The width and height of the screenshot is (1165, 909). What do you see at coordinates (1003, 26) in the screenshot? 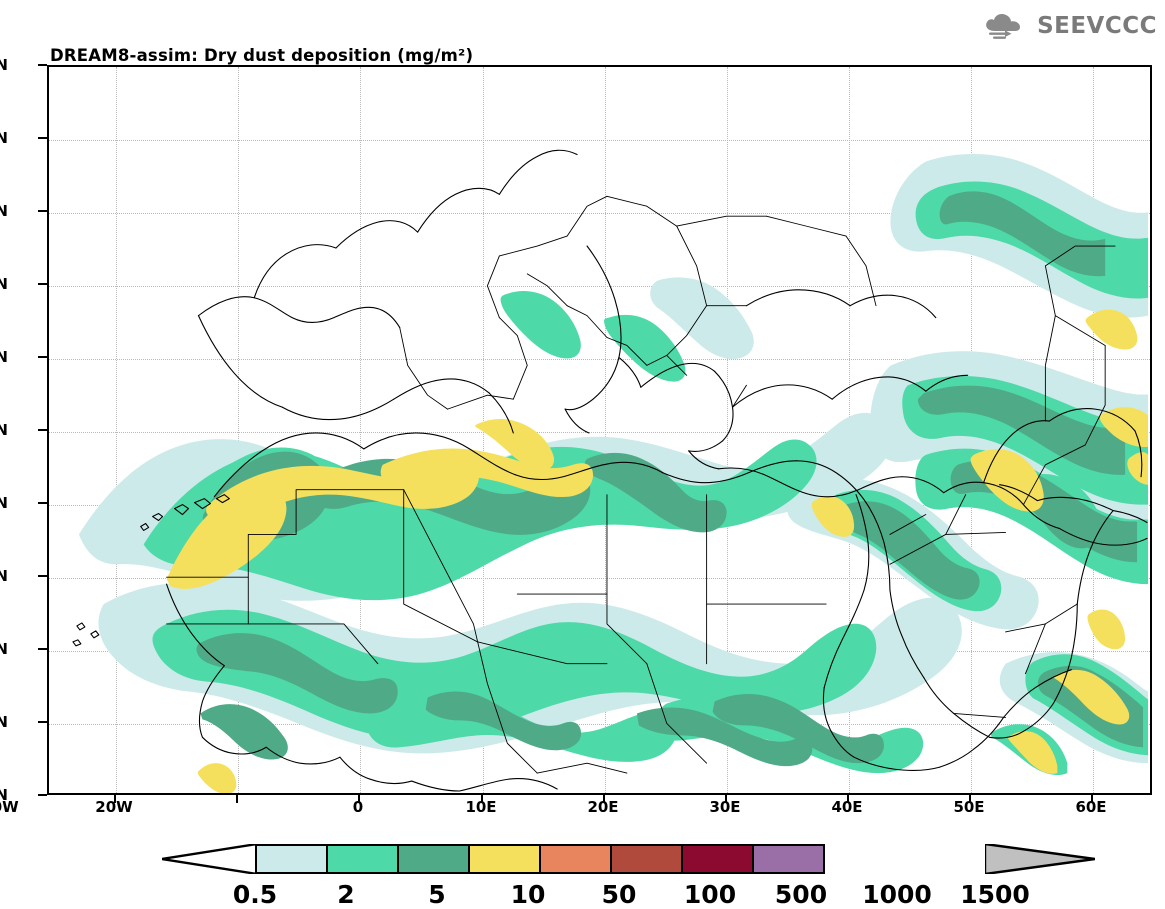
I see `cloud-wind-icon` at bounding box center [1003, 26].